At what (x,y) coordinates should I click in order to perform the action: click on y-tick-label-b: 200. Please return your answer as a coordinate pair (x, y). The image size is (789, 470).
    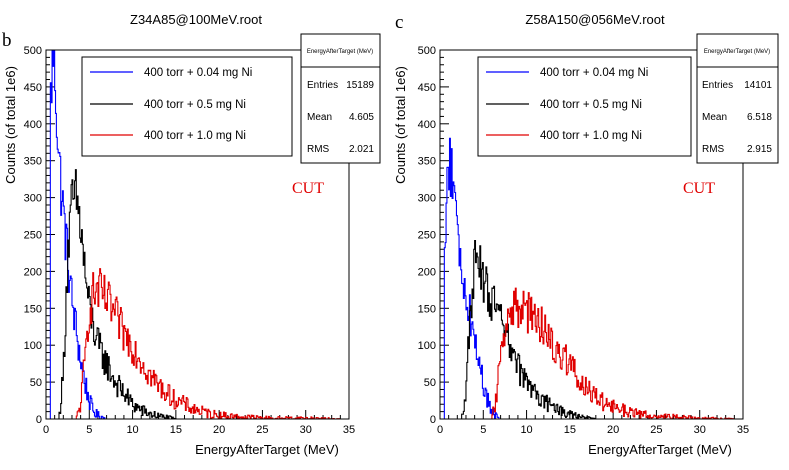
    Looking at the image, I should click on (33, 272).